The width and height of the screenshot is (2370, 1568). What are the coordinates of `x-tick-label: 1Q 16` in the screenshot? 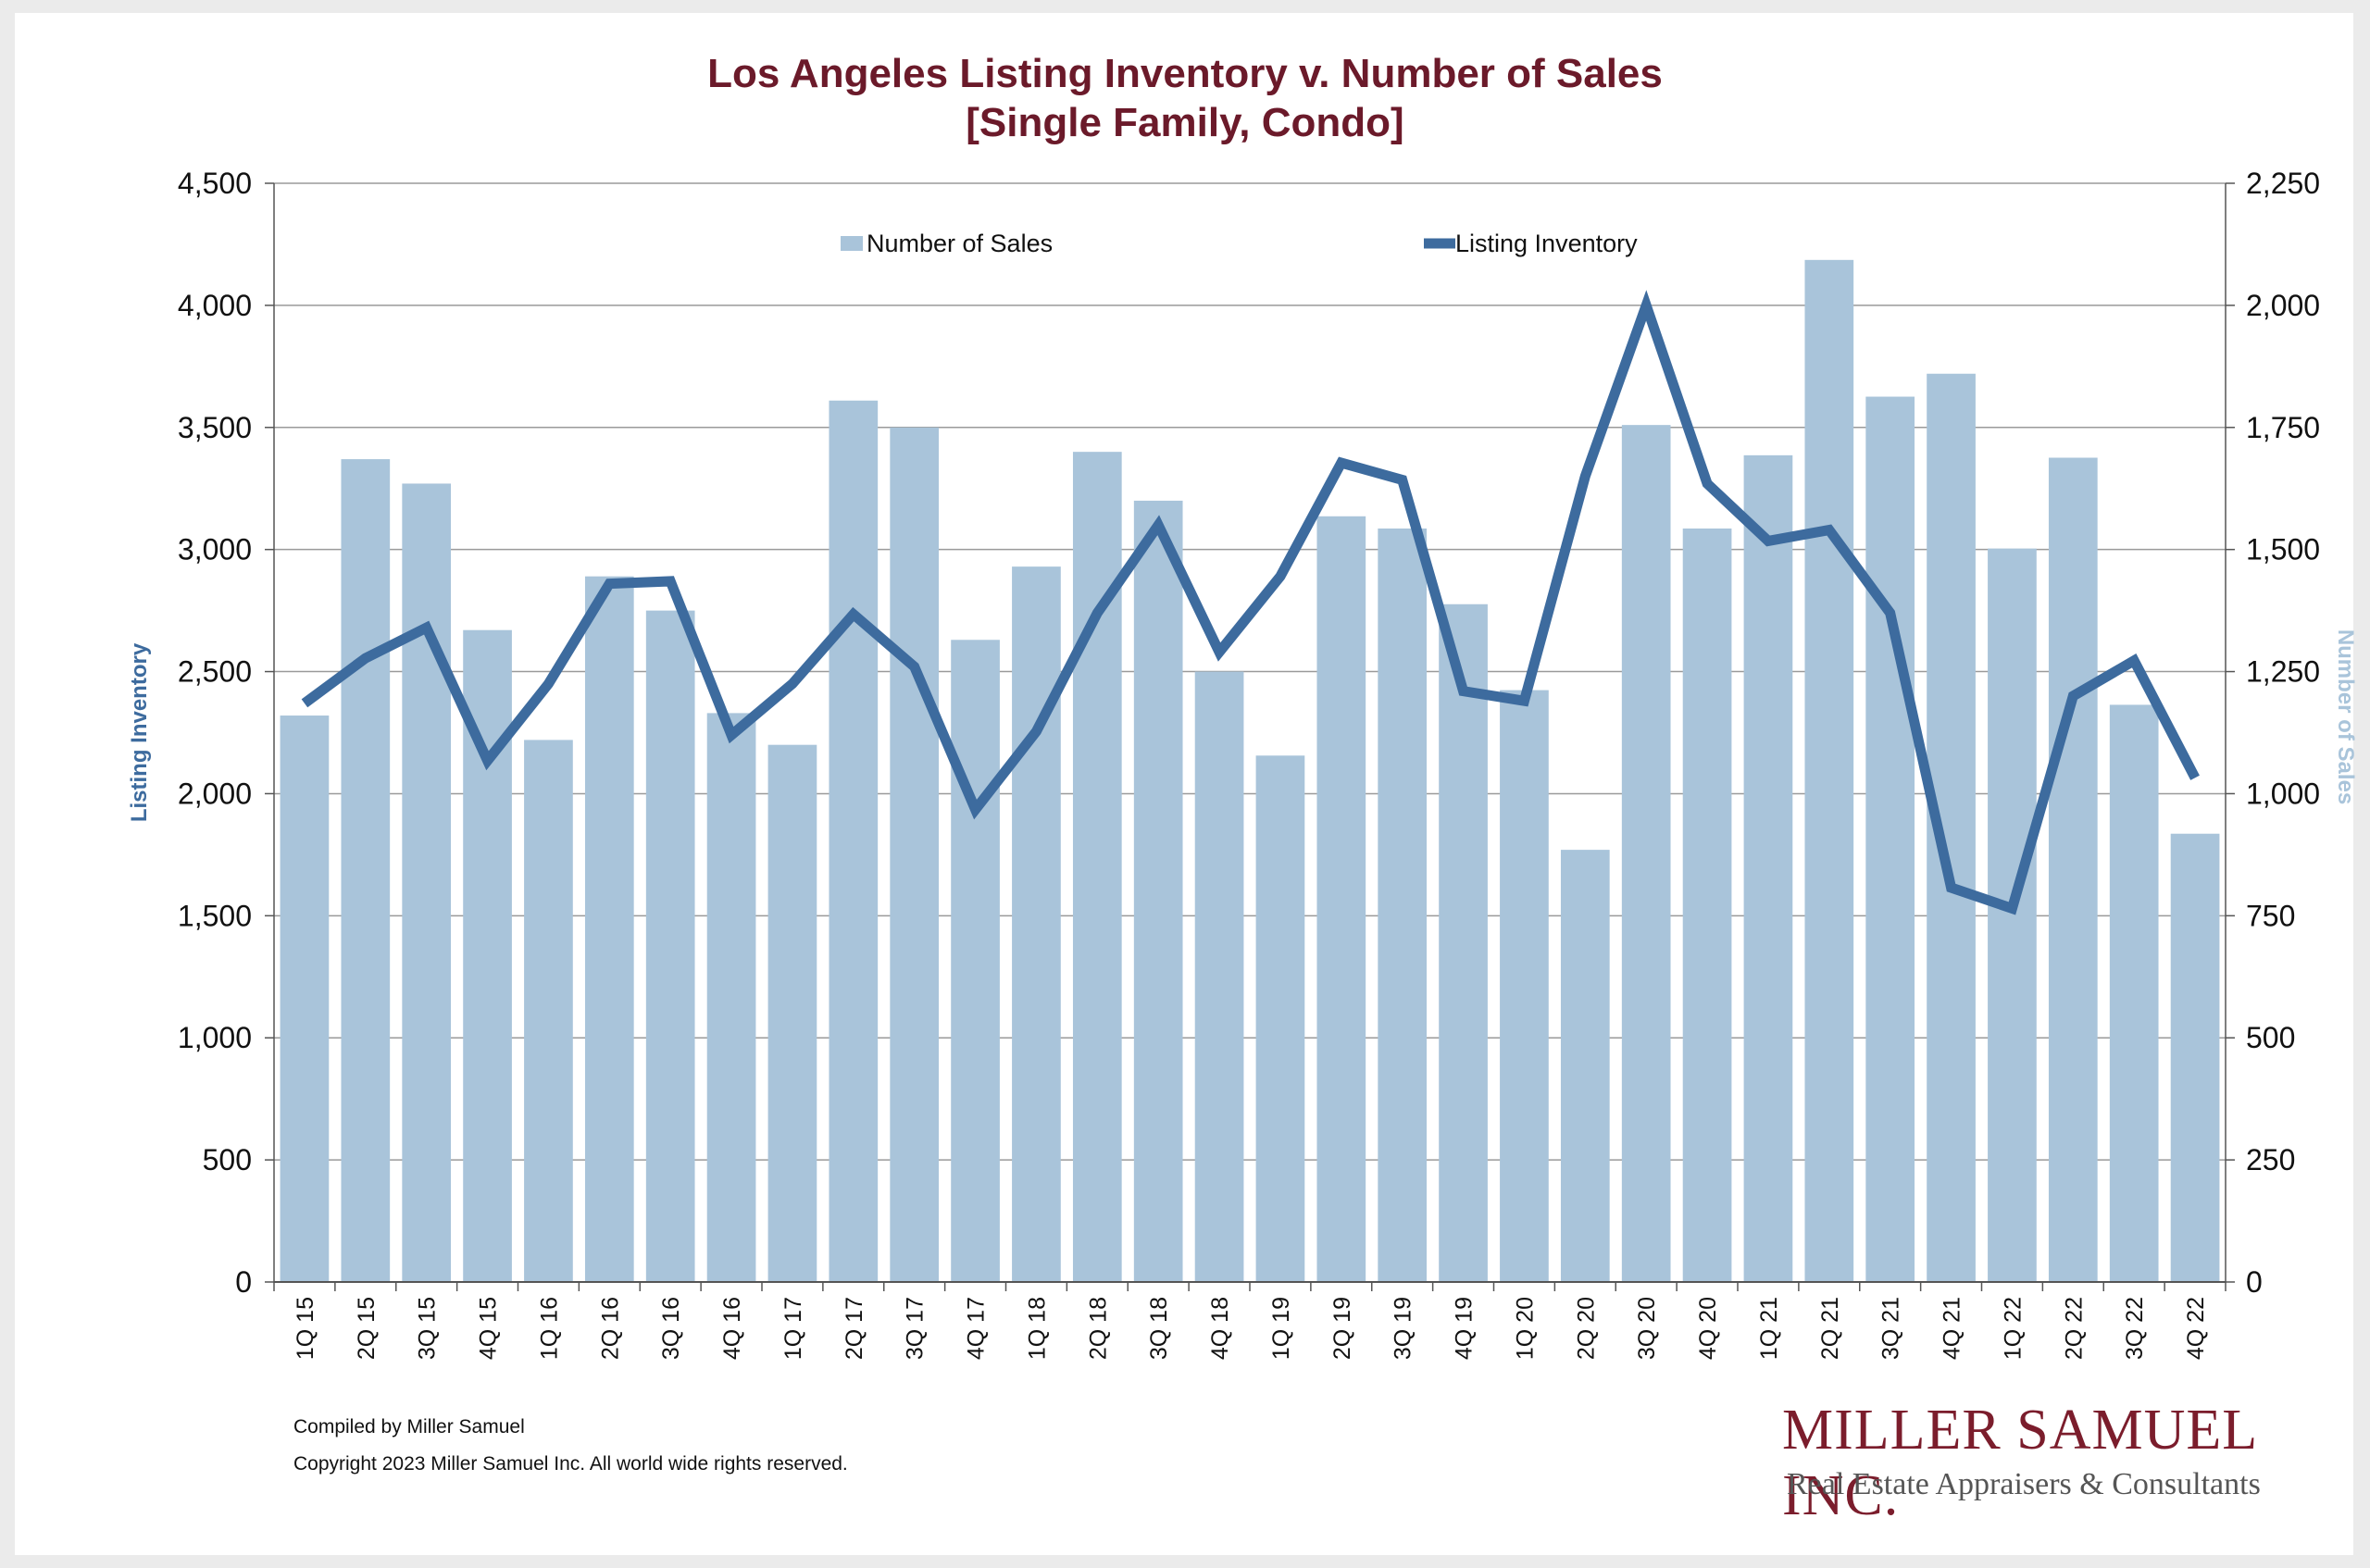 It's located at (549, 1328).